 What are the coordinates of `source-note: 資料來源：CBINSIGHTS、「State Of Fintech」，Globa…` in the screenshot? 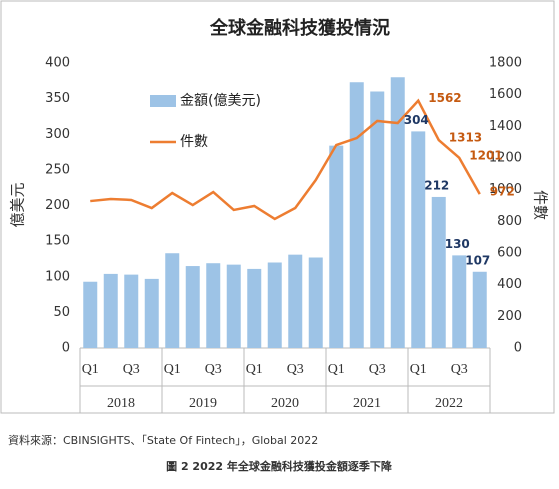 It's located at (163, 440).